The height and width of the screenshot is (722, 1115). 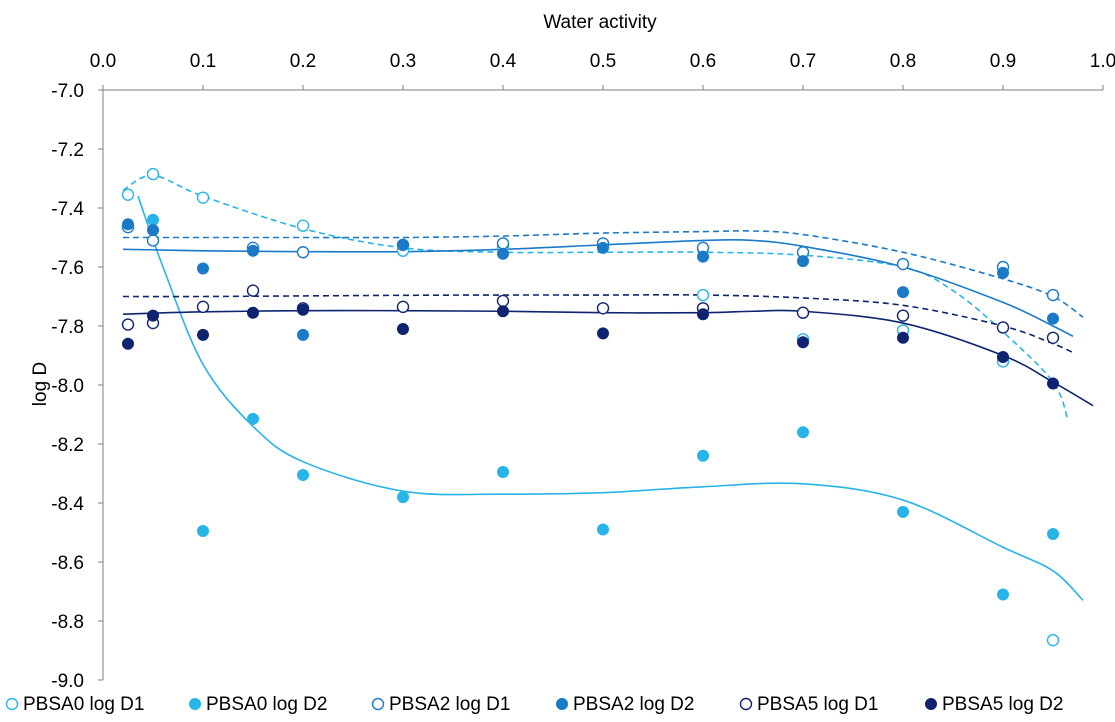 What do you see at coordinates (1003, 61) in the screenshot?
I see `x-tick-label: 0.9` at bounding box center [1003, 61].